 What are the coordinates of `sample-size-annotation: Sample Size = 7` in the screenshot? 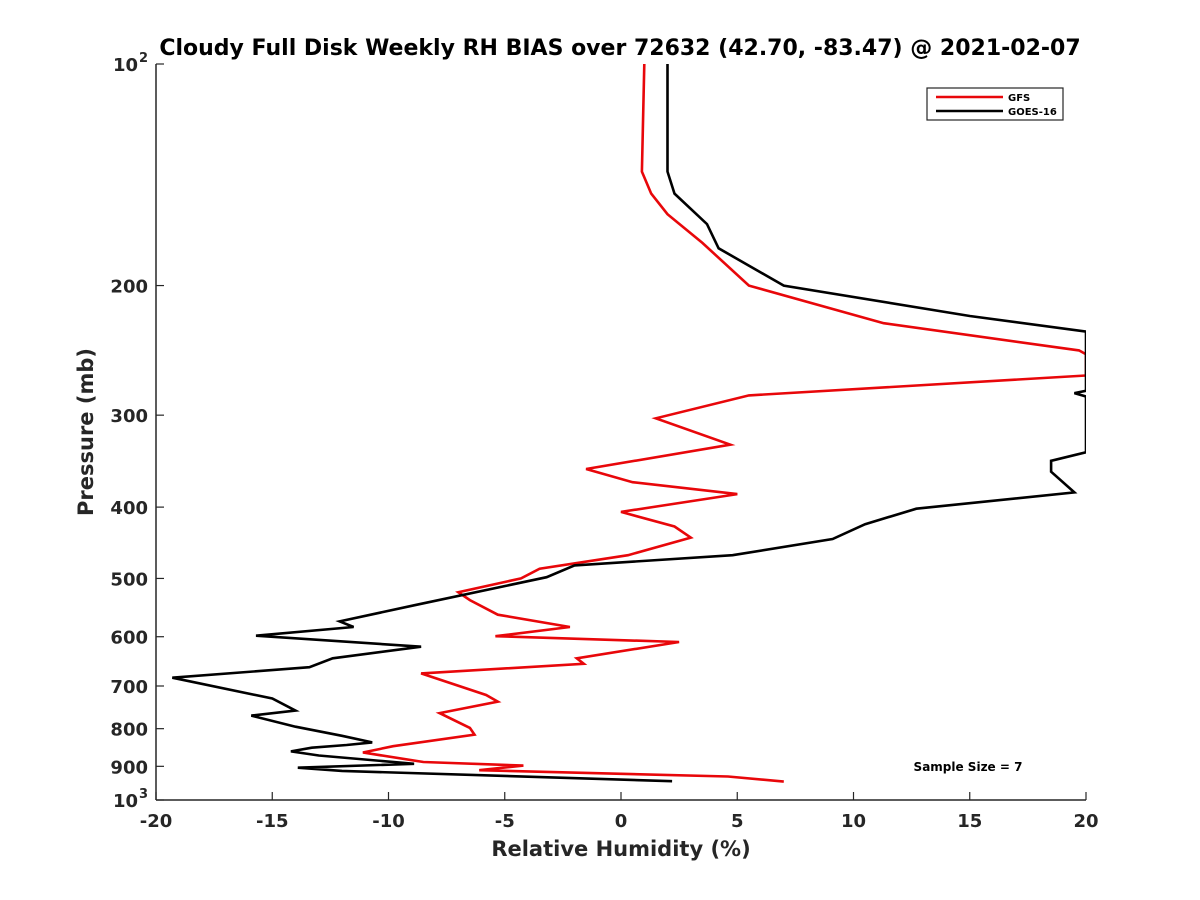 It's located at (968, 767).